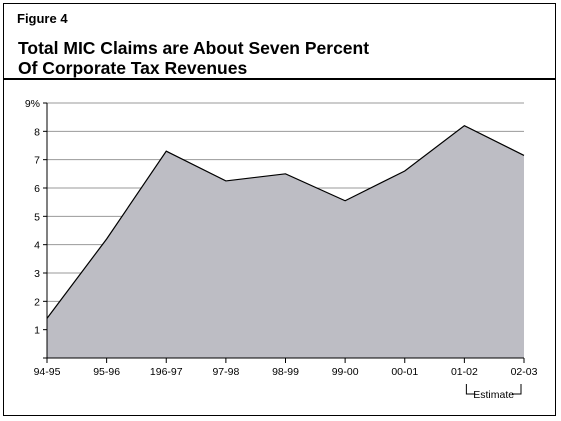  What do you see at coordinates (37, 217) in the screenshot?
I see `y-tick-label: 5` at bounding box center [37, 217].